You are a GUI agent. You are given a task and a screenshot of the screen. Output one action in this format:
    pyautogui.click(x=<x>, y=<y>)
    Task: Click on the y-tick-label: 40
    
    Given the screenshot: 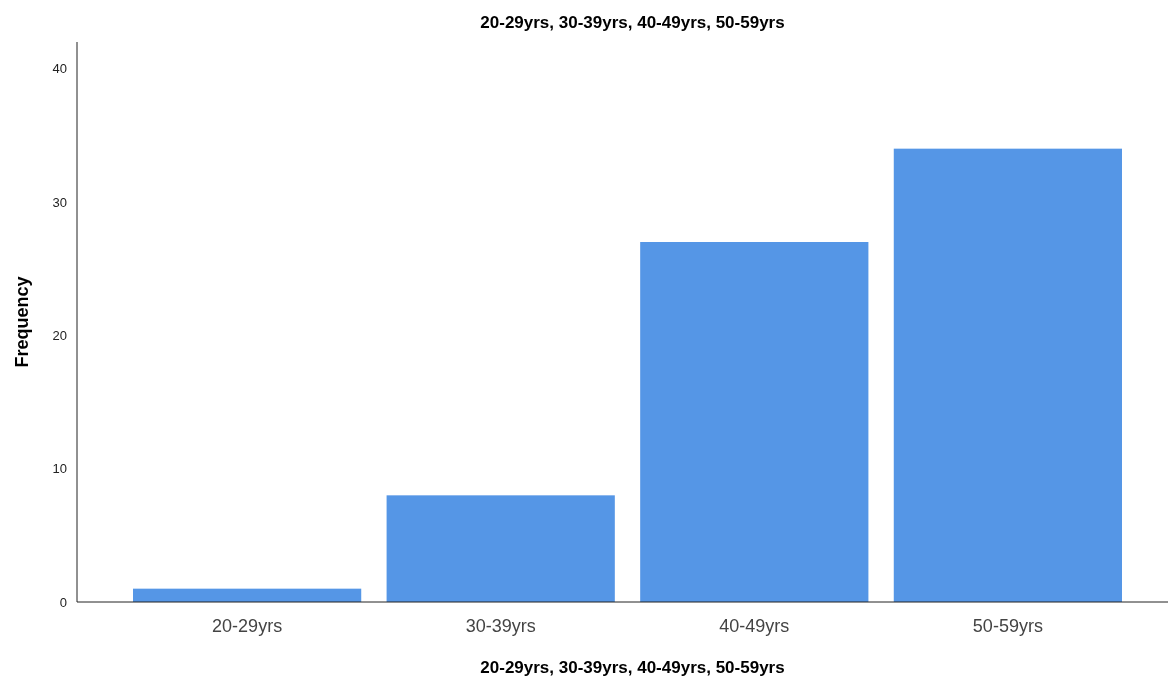 What is the action you would take?
    pyautogui.click(x=59, y=69)
    